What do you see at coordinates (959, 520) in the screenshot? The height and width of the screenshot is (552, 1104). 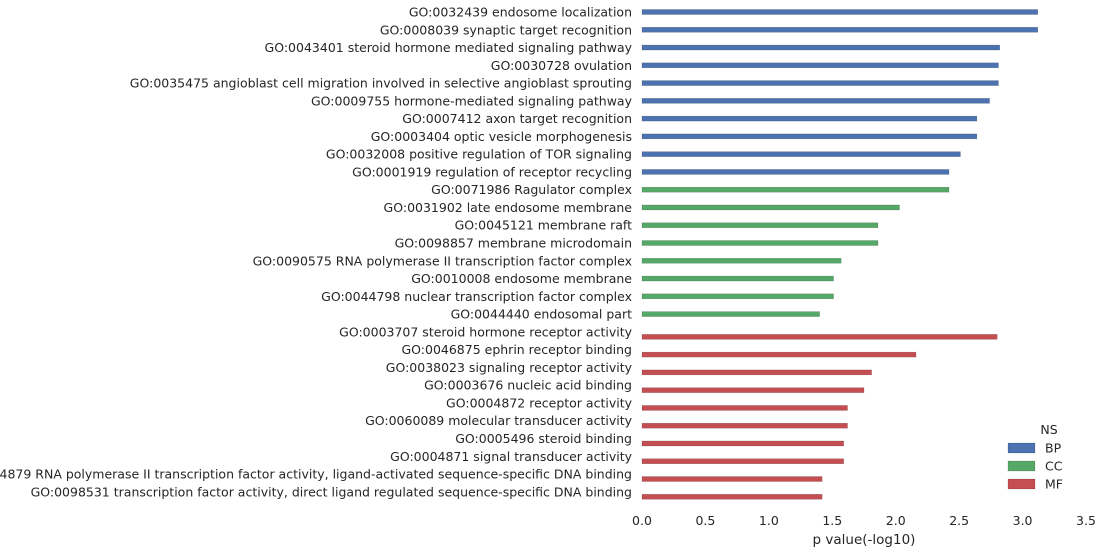 I see `x-tick-label: 2.5` at bounding box center [959, 520].